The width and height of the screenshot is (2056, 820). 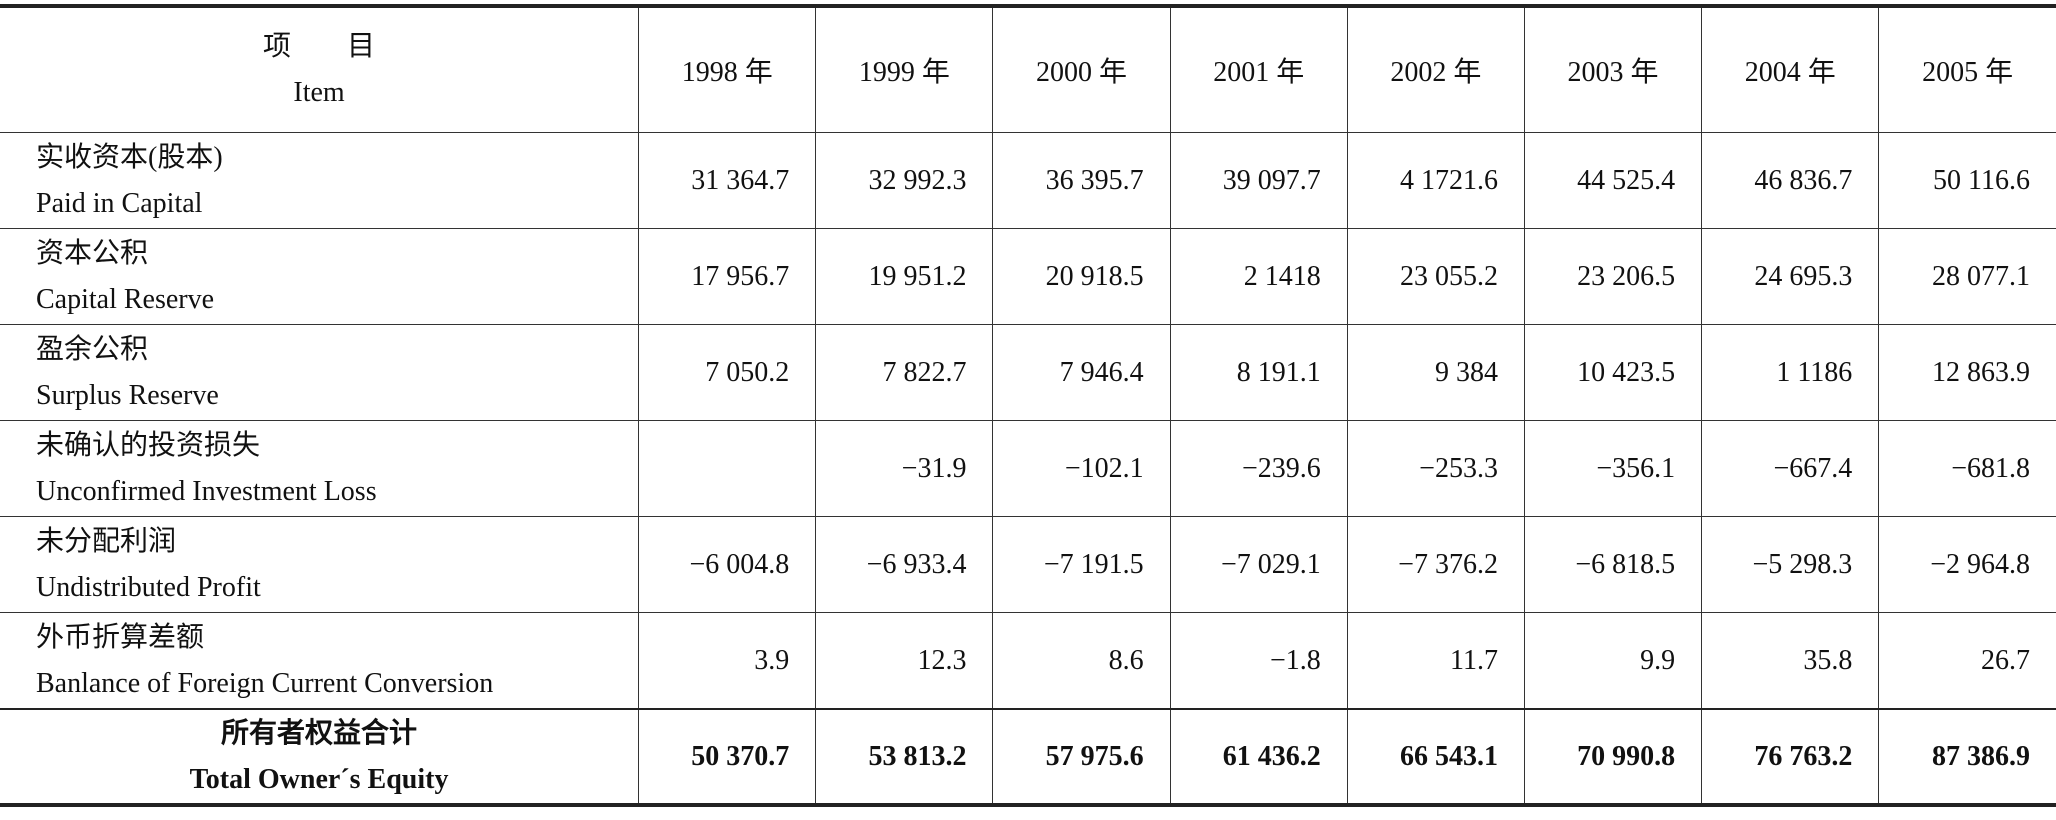 I want to click on label-en: Unconfirmed Investment Loss, so click(x=206, y=491).